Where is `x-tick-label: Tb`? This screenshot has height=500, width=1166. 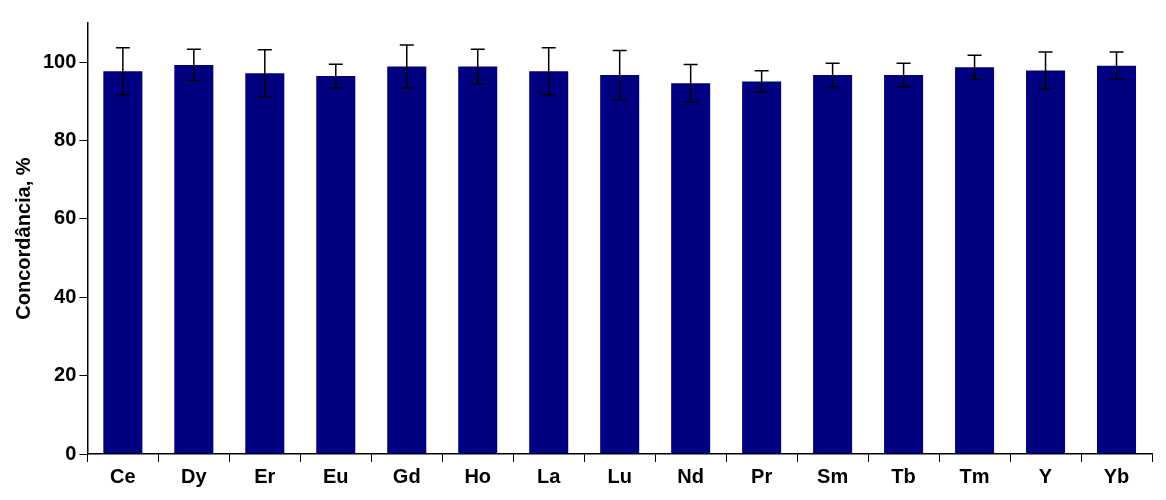
x-tick-label: Tb is located at coordinates (903, 475).